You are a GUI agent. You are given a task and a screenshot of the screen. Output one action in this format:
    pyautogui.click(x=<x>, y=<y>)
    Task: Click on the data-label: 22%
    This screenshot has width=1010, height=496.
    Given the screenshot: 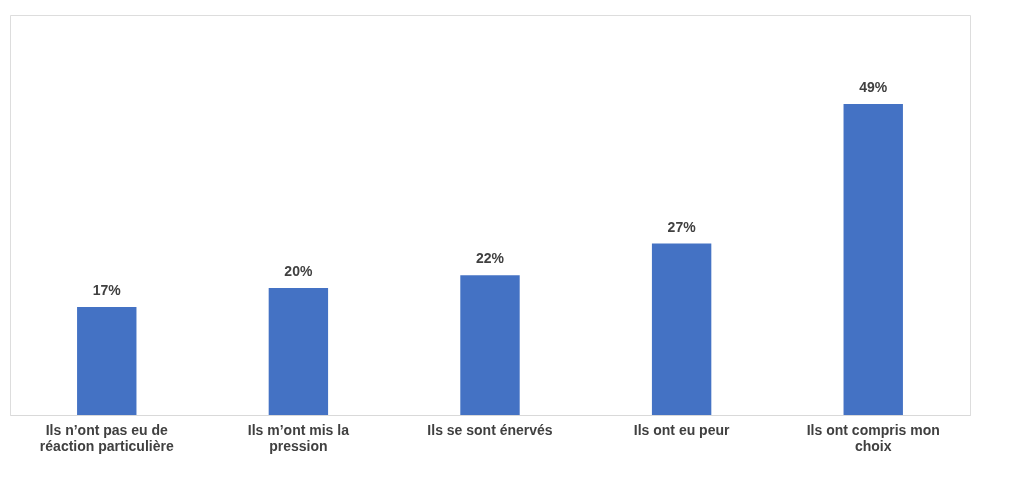 What is the action you would take?
    pyautogui.click(x=490, y=258)
    